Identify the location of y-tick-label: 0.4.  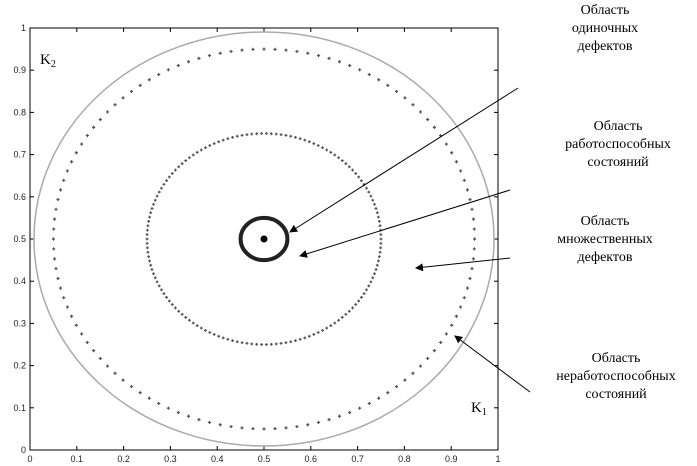
(19, 281).